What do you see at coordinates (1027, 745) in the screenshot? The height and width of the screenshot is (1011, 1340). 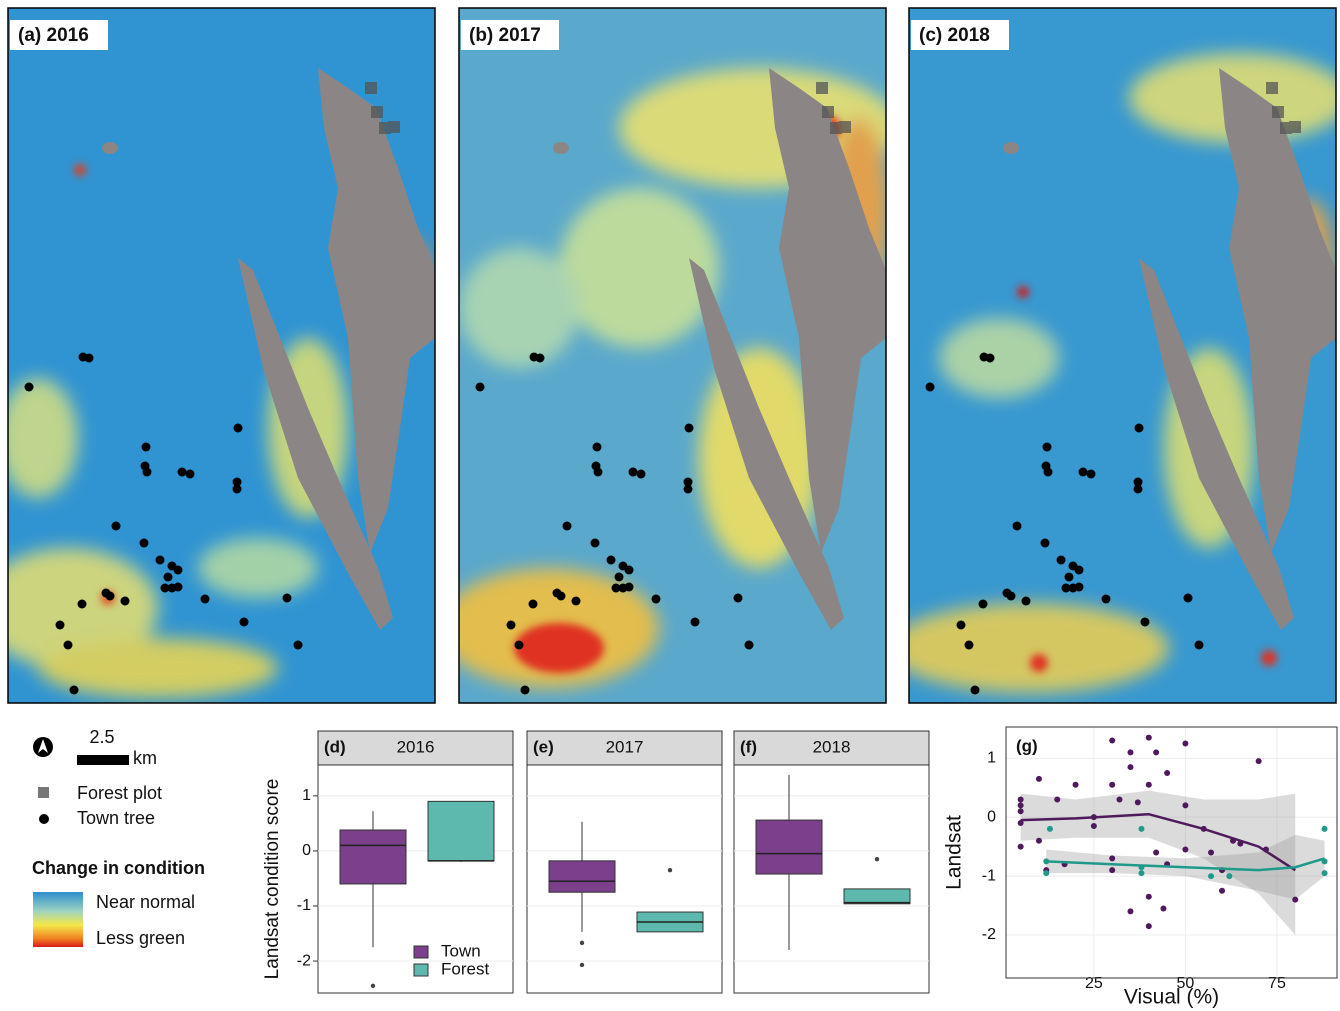 I see `panel-label: (g)` at bounding box center [1027, 745].